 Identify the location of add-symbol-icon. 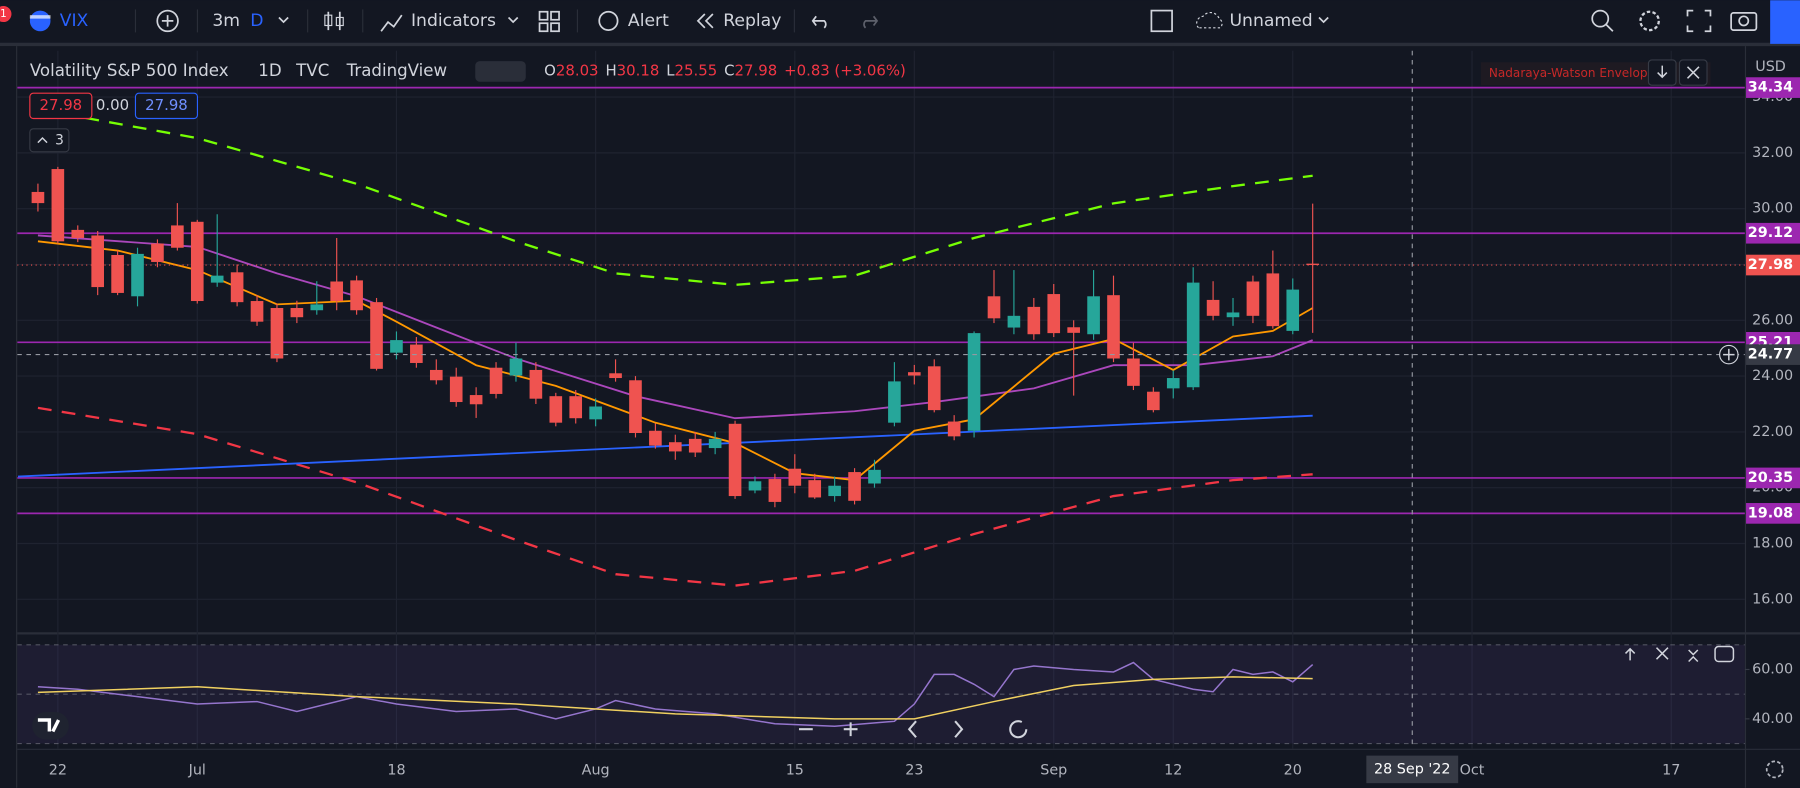
(167, 21).